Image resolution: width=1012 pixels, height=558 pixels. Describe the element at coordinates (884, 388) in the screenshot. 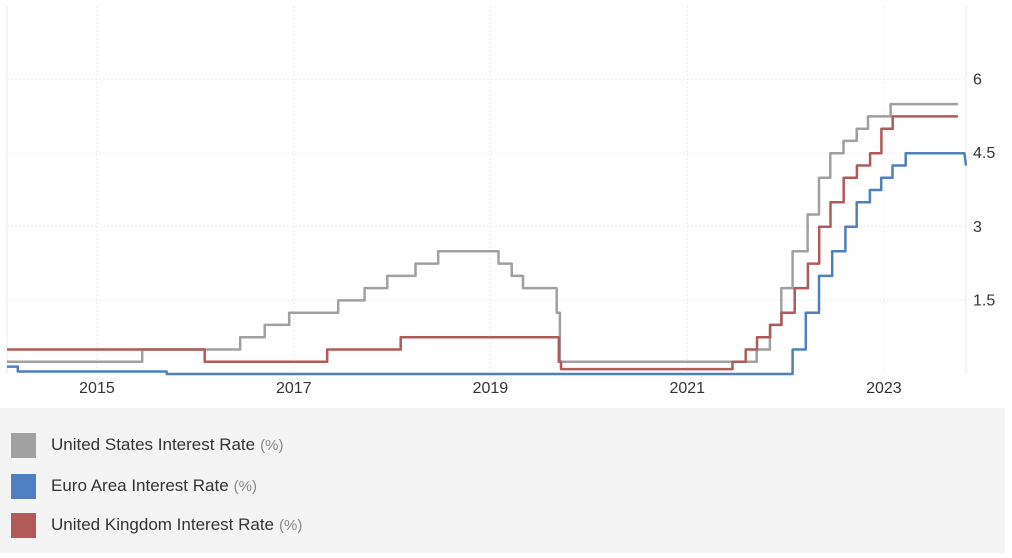

I see `x-tick-label: 2023` at that location.